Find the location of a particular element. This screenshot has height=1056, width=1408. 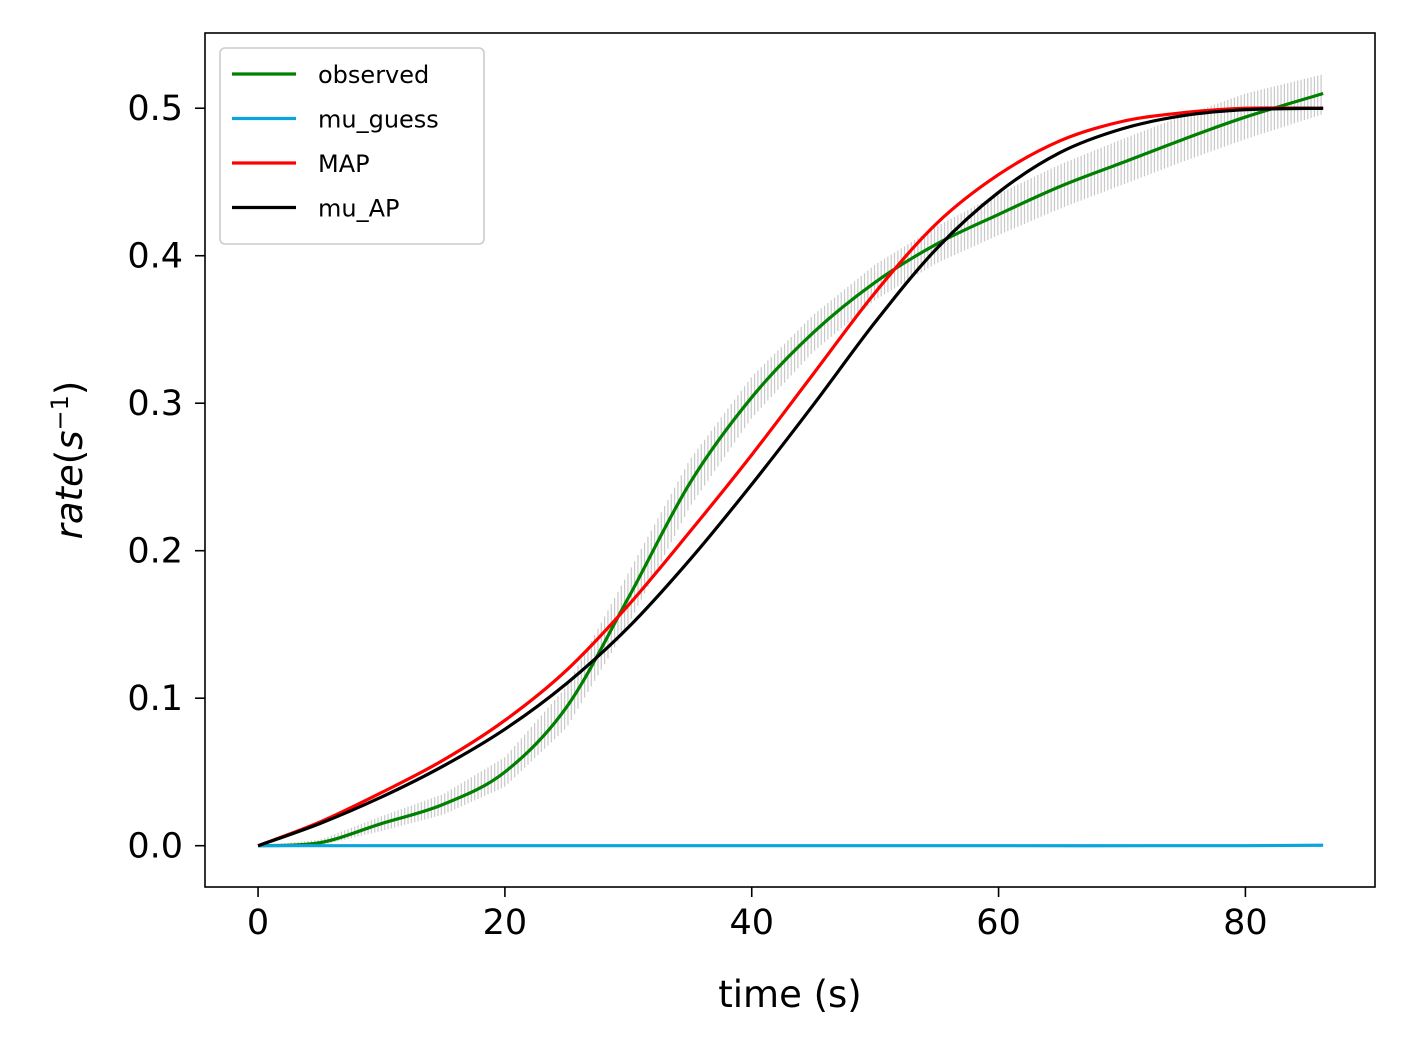

x-tick-label: 20 is located at coordinates (505, 923).